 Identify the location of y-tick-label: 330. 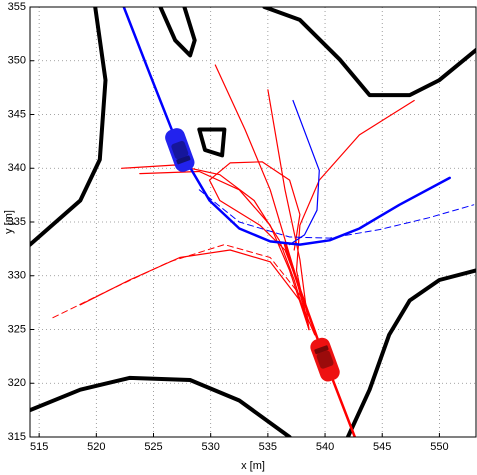
(17, 276).